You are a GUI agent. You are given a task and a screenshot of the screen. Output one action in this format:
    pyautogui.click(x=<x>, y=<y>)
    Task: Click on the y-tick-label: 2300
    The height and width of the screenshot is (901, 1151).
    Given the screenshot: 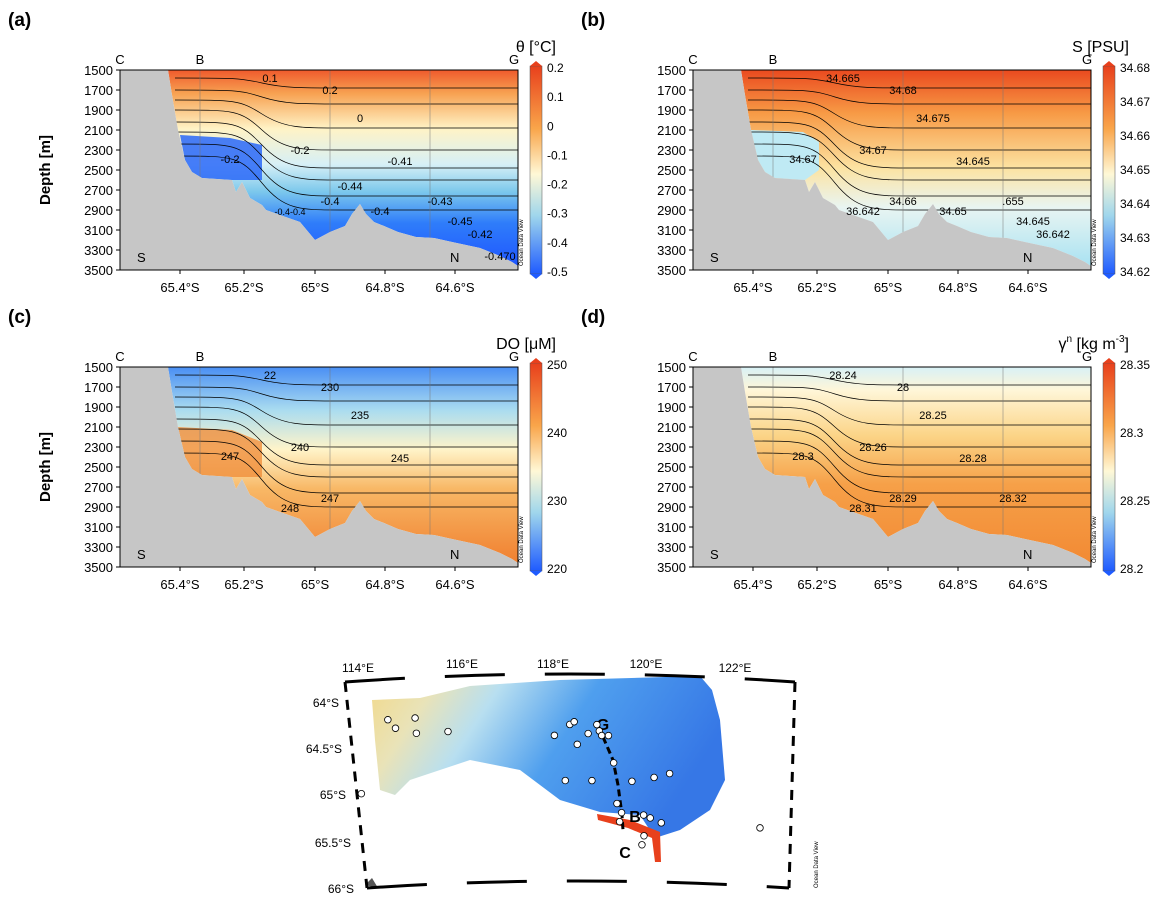 What is the action you would take?
    pyautogui.click(x=98, y=447)
    